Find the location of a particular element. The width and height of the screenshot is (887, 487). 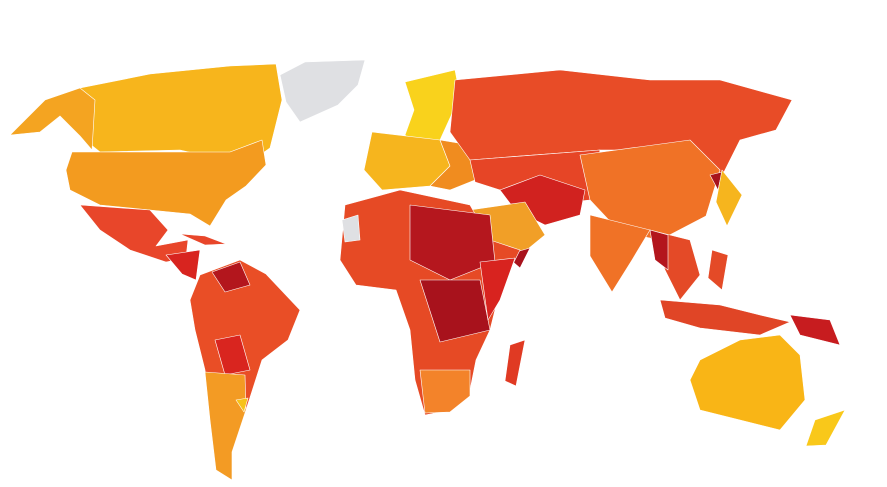

alaska is located at coordinates (52, 119).